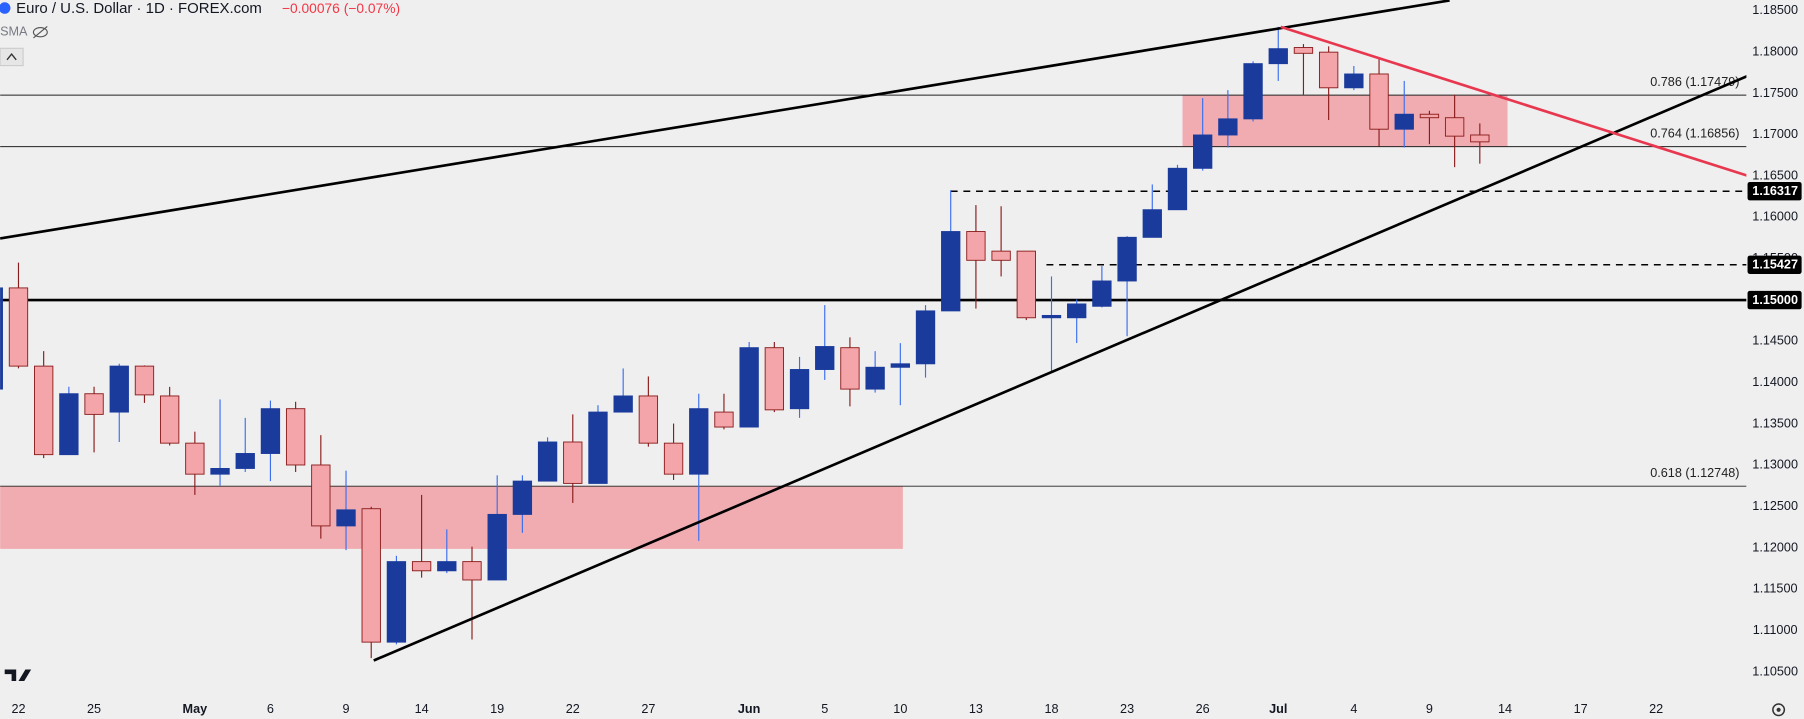 The width and height of the screenshot is (1804, 719). I want to click on y-tick-label: 1.17500, so click(1775, 93).